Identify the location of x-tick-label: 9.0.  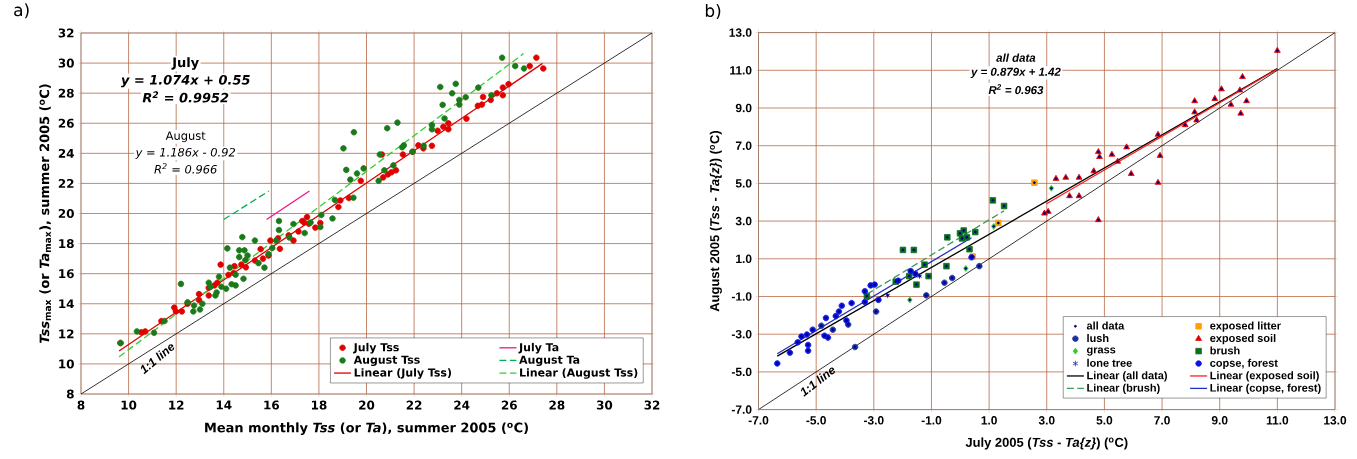
(1219, 420).